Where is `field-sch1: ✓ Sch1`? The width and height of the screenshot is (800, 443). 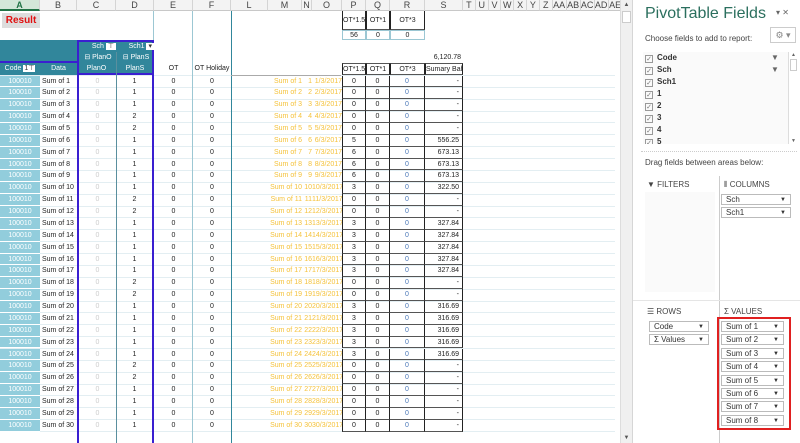 field-sch1: ✓ Sch1 is located at coordinates (661, 82).